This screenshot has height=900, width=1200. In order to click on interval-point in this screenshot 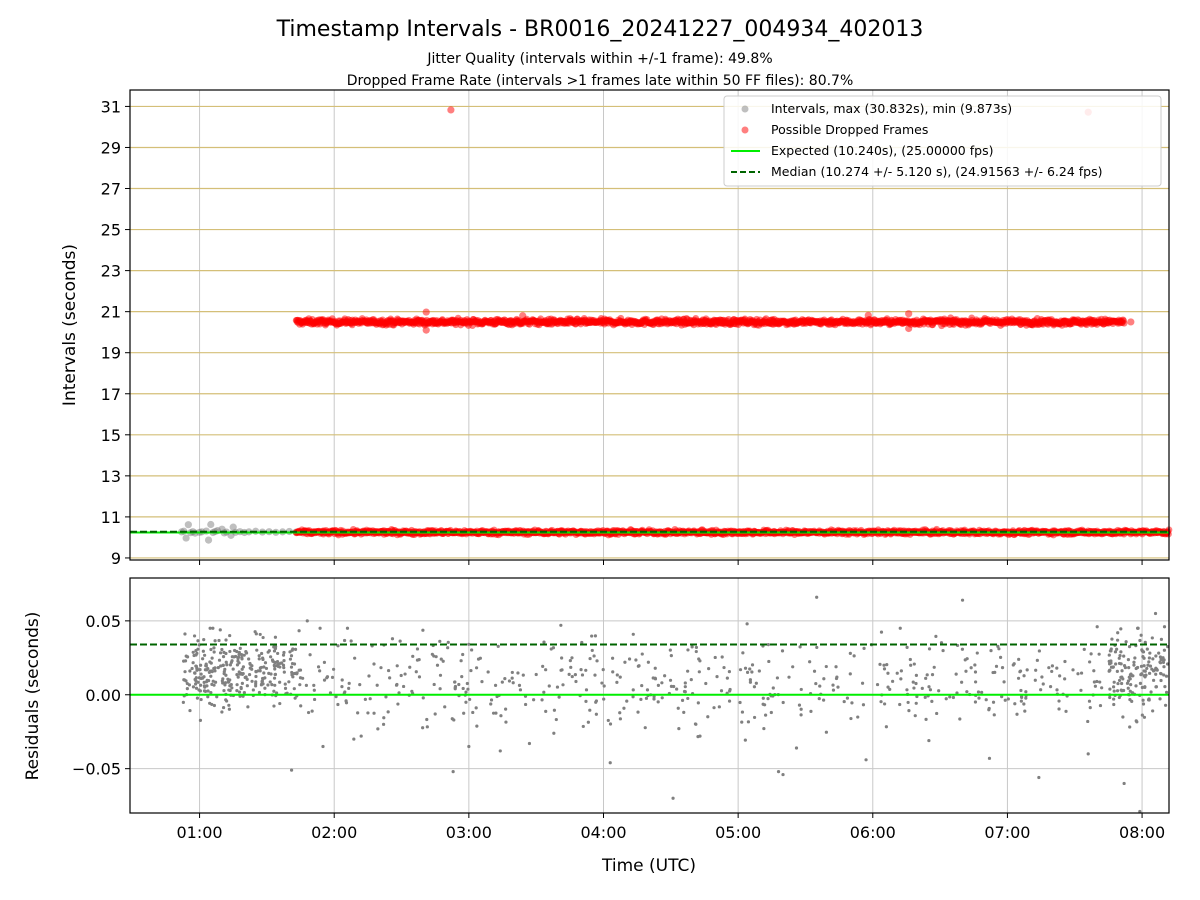, I will do `click(211, 524)`.